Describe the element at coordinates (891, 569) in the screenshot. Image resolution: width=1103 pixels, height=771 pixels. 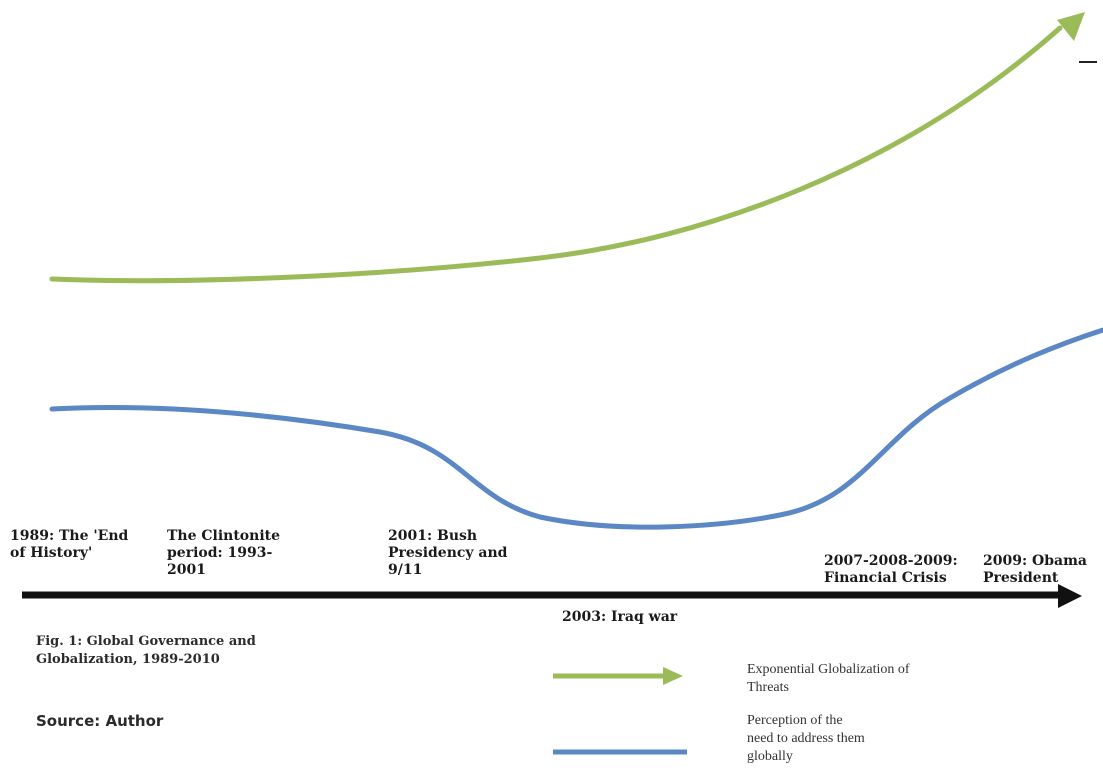
I see `event-financial-crisis: 2007-2008-2009: Financial Crisis` at that location.